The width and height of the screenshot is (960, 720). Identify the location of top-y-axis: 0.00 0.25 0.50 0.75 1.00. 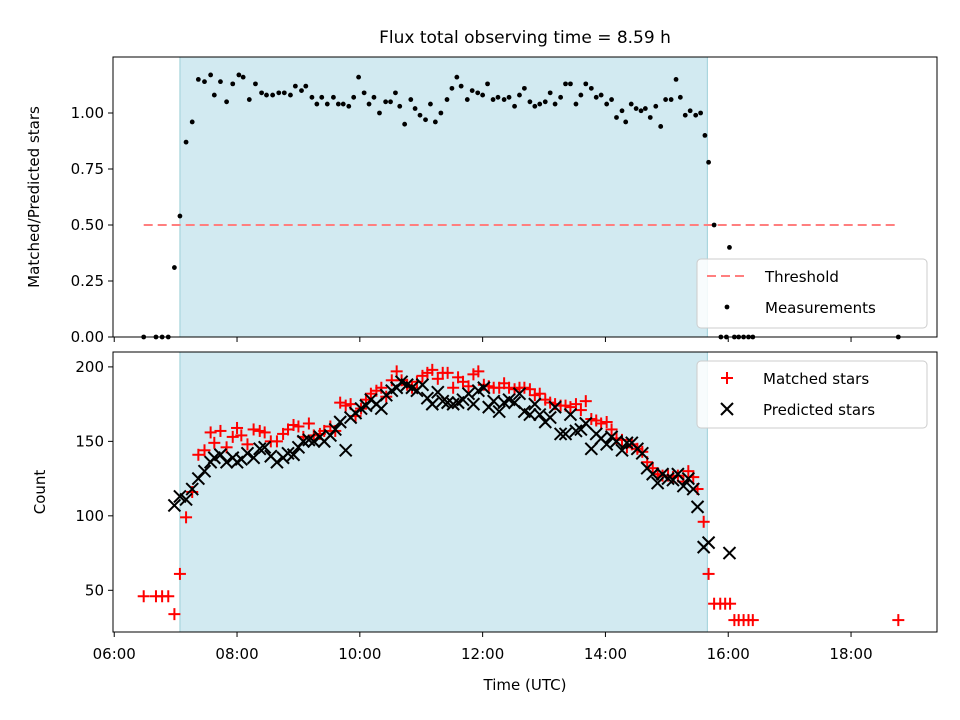
(92, 225).